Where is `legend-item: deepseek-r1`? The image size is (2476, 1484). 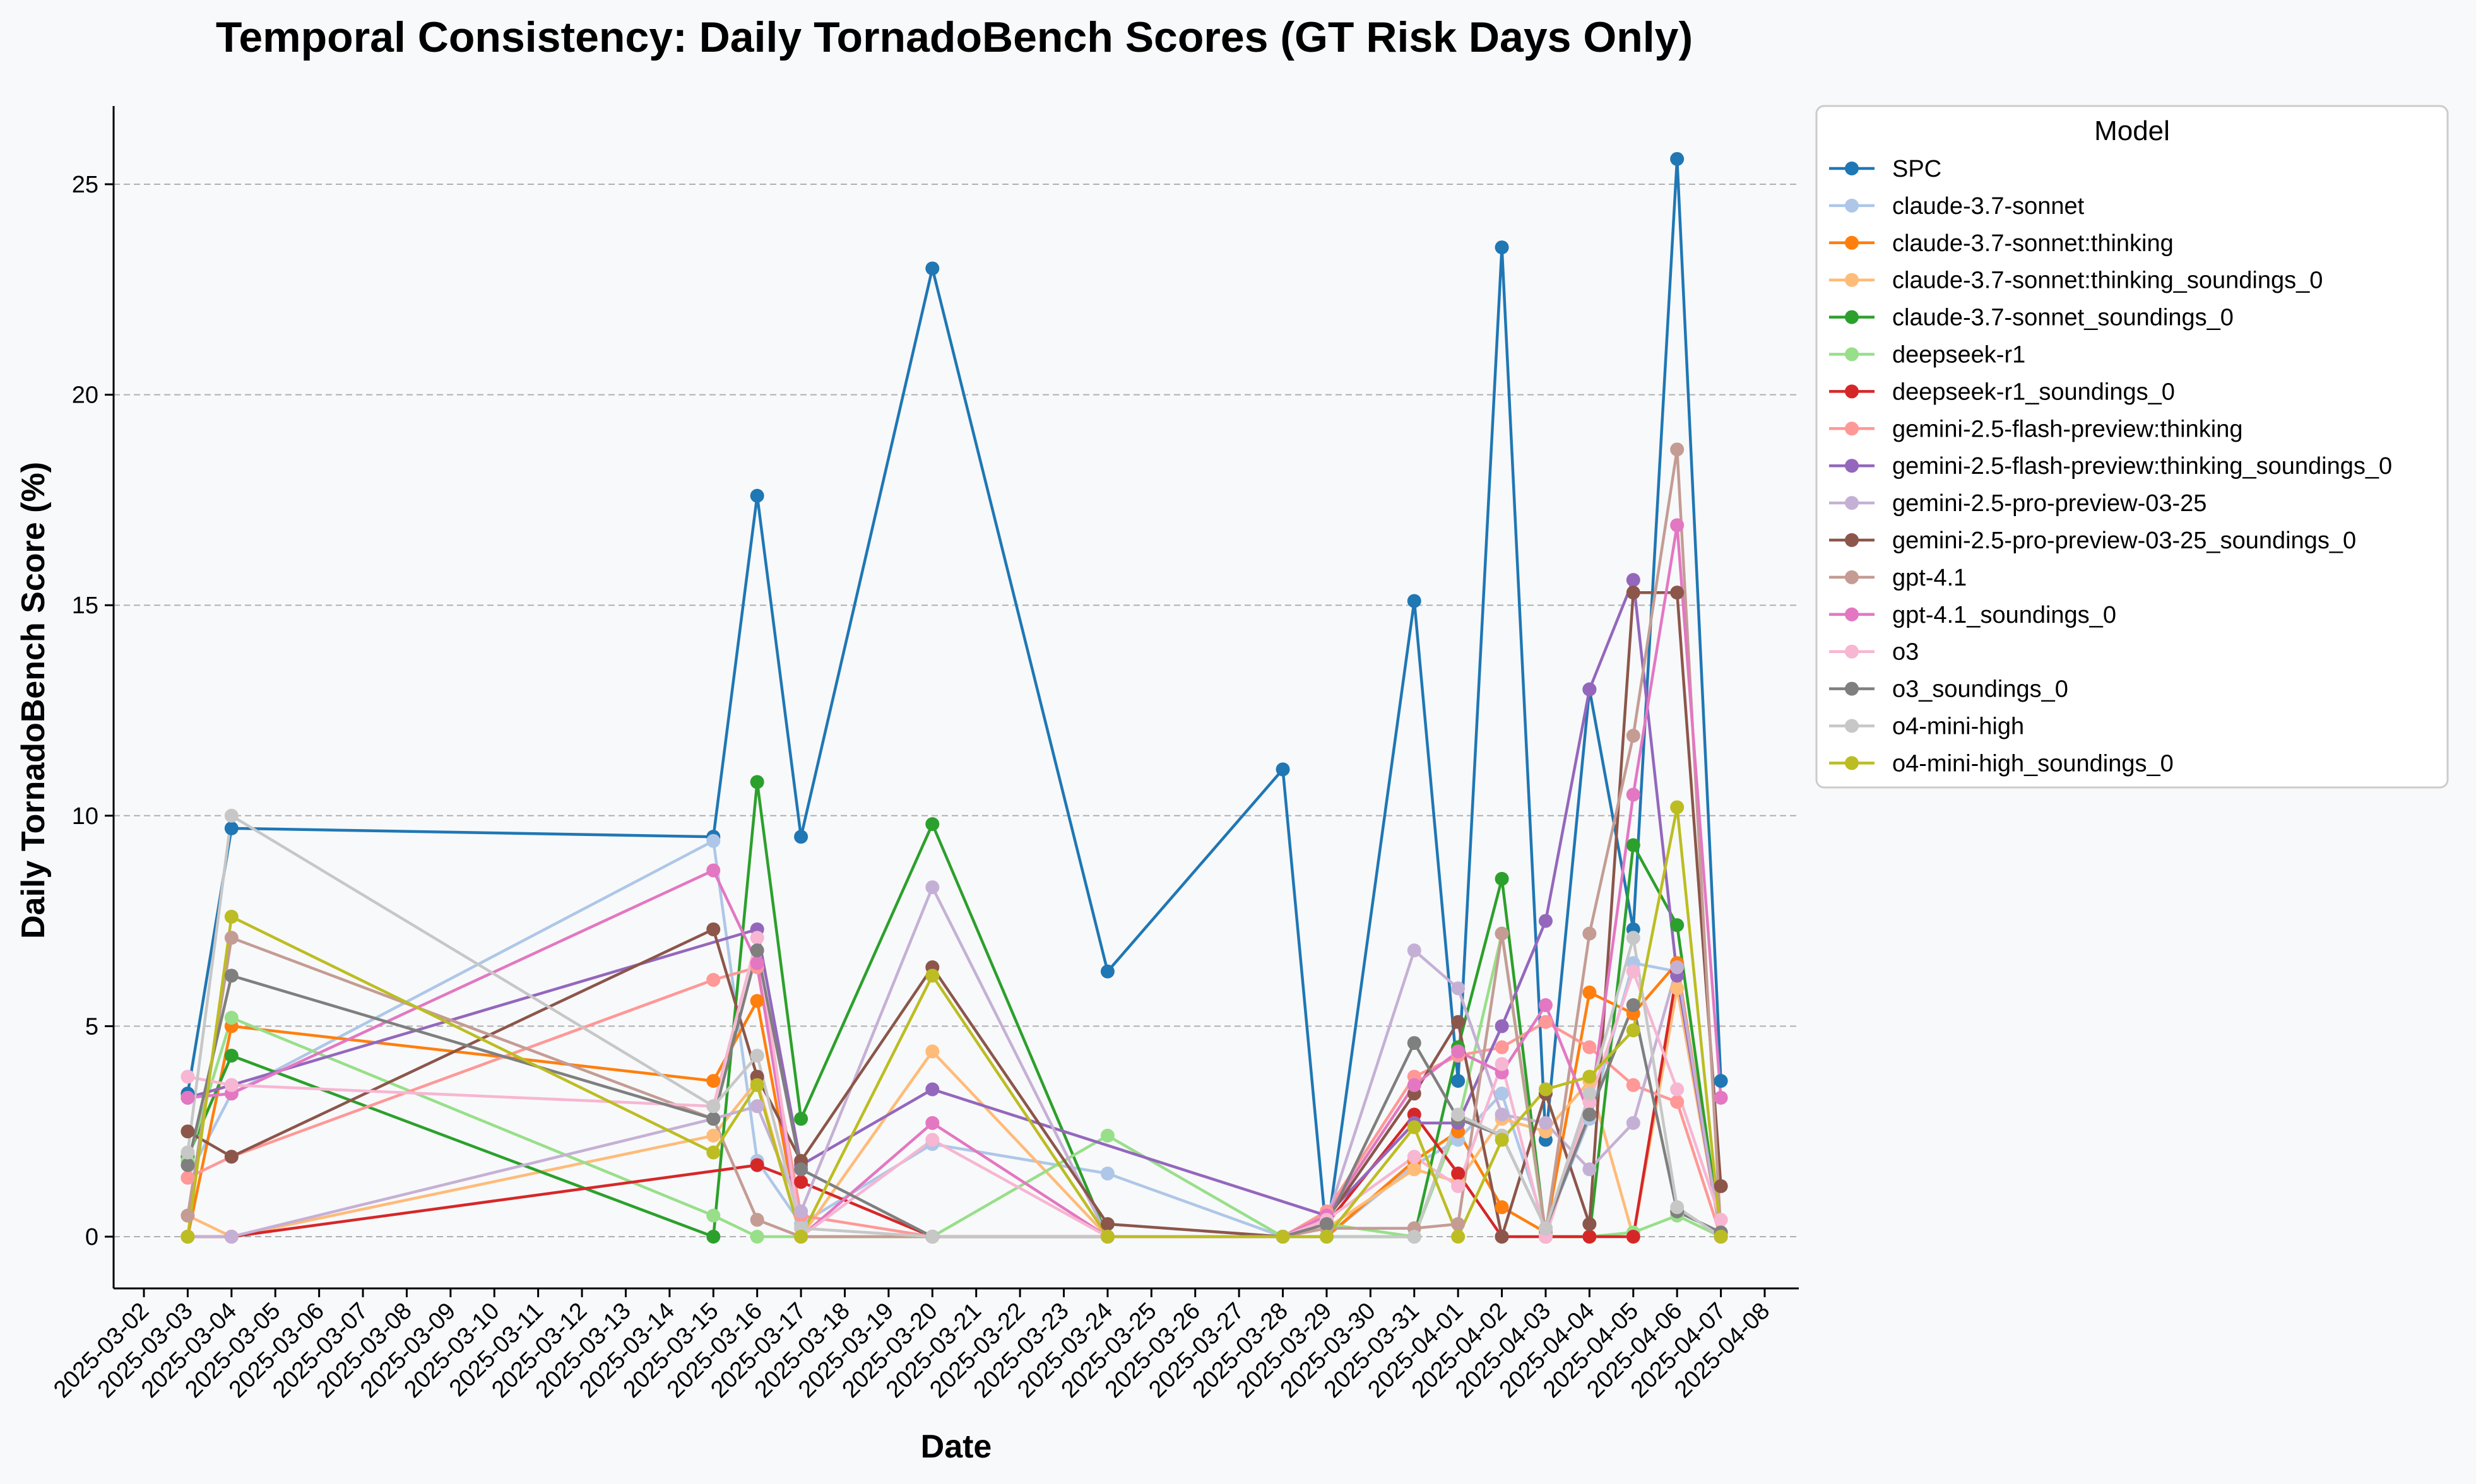
legend-item: deepseek-r1 is located at coordinates (1927, 355).